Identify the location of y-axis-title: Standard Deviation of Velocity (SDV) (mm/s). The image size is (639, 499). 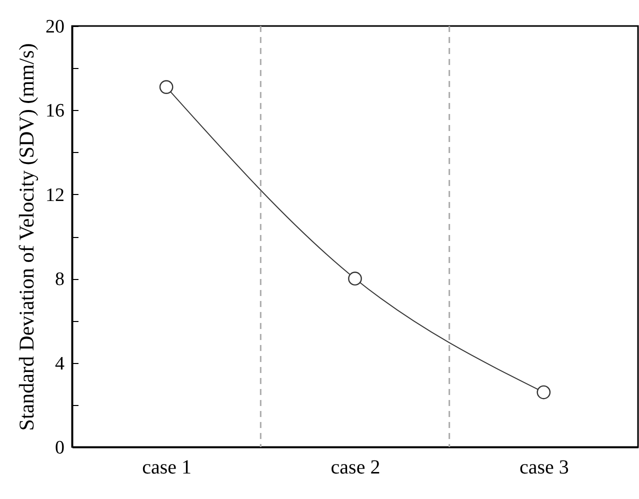
(26, 237).